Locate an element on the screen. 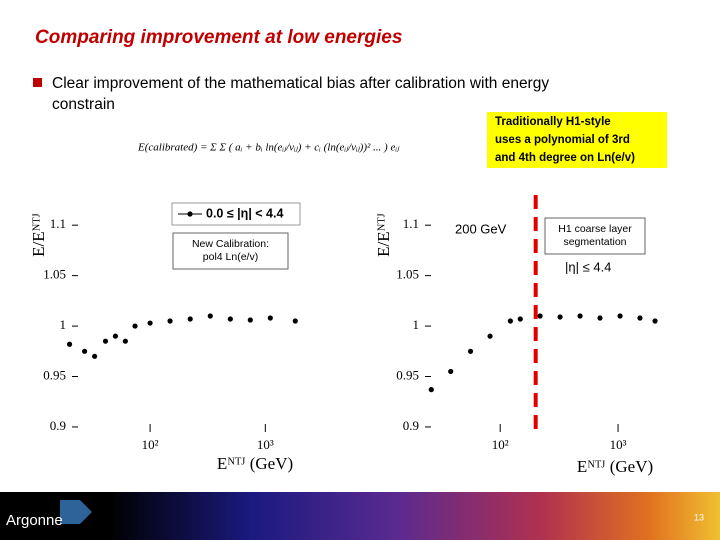 The image size is (720, 540). note-text: uses a polynomial of 3rd is located at coordinates (562, 140).